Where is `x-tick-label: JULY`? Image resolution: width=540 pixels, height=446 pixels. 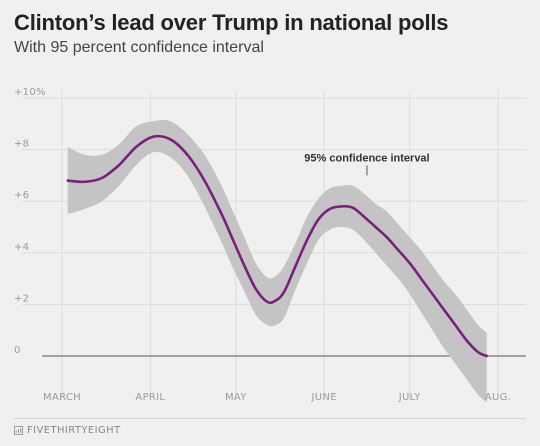
x-tick-label: JULY is located at coordinates (409, 397).